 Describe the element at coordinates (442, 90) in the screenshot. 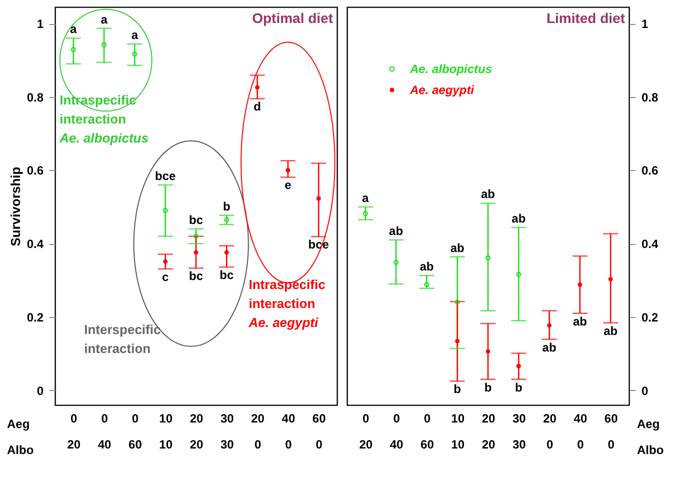

I see `legend-label: Ae. aegypti` at that location.